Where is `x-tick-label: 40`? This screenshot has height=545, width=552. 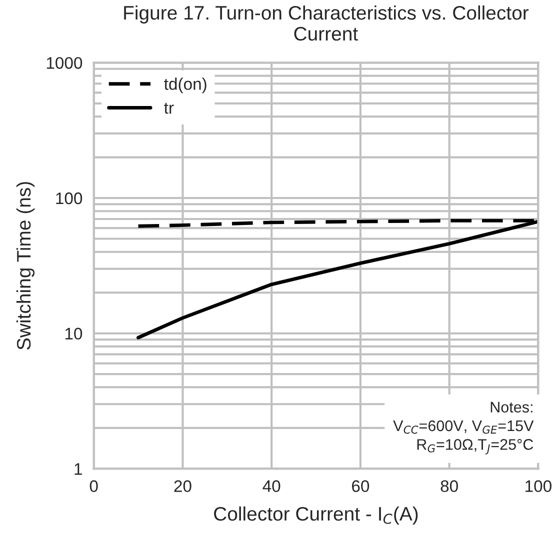 x-tick-label: 40 is located at coordinates (271, 486).